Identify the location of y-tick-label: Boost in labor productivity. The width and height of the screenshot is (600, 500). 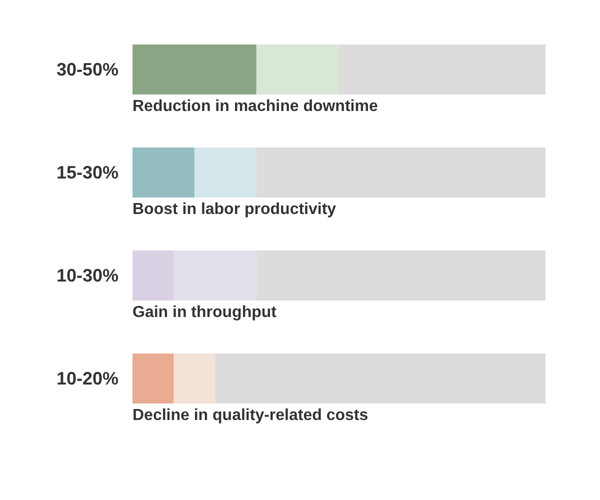
(234, 209).